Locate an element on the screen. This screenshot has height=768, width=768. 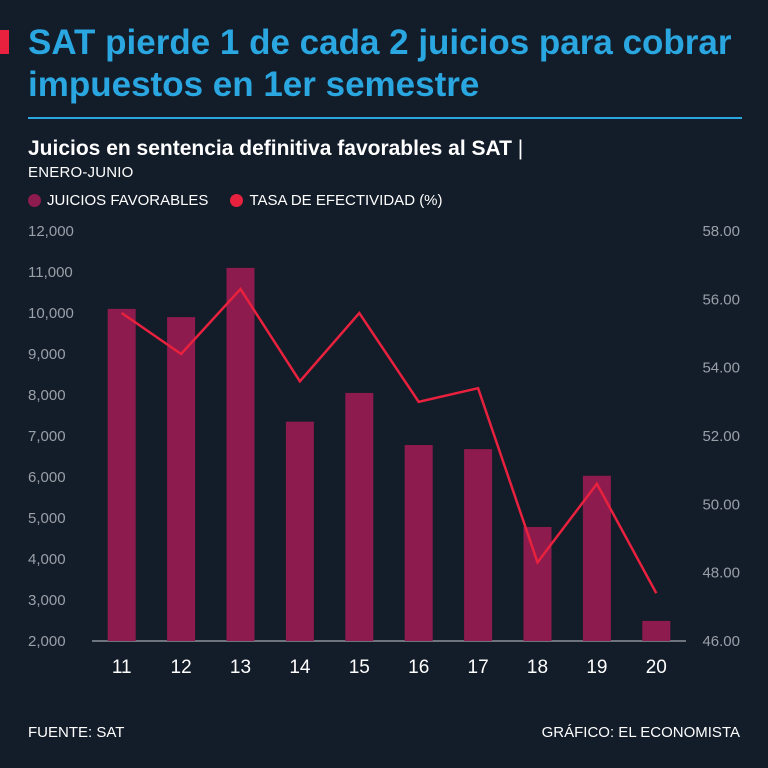
legend-bars-swatch-icon is located at coordinates (34, 200).